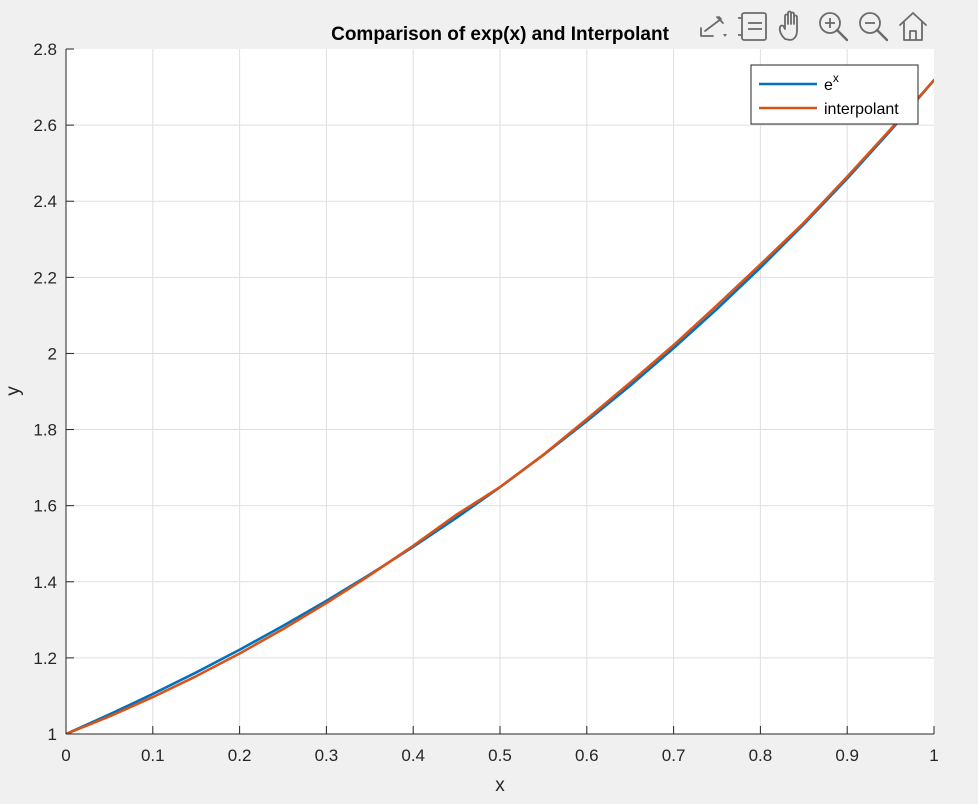 The height and width of the screenshot is (804, 978). I want to click on x-tick-label: 0.8, so click(761, 755).